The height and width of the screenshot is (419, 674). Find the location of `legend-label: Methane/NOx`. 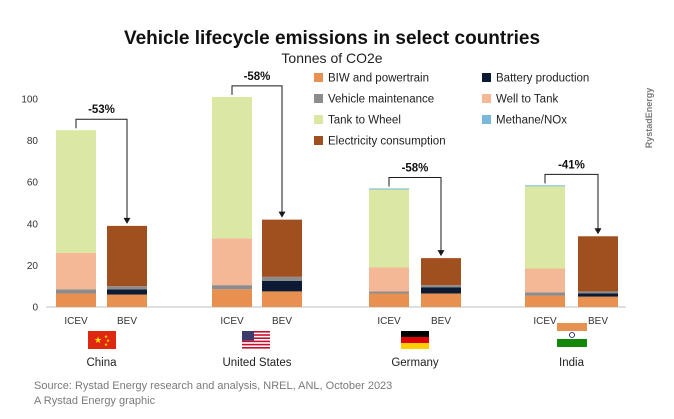

legend-label: Methane/NOx is located at coordinates (531, 121).